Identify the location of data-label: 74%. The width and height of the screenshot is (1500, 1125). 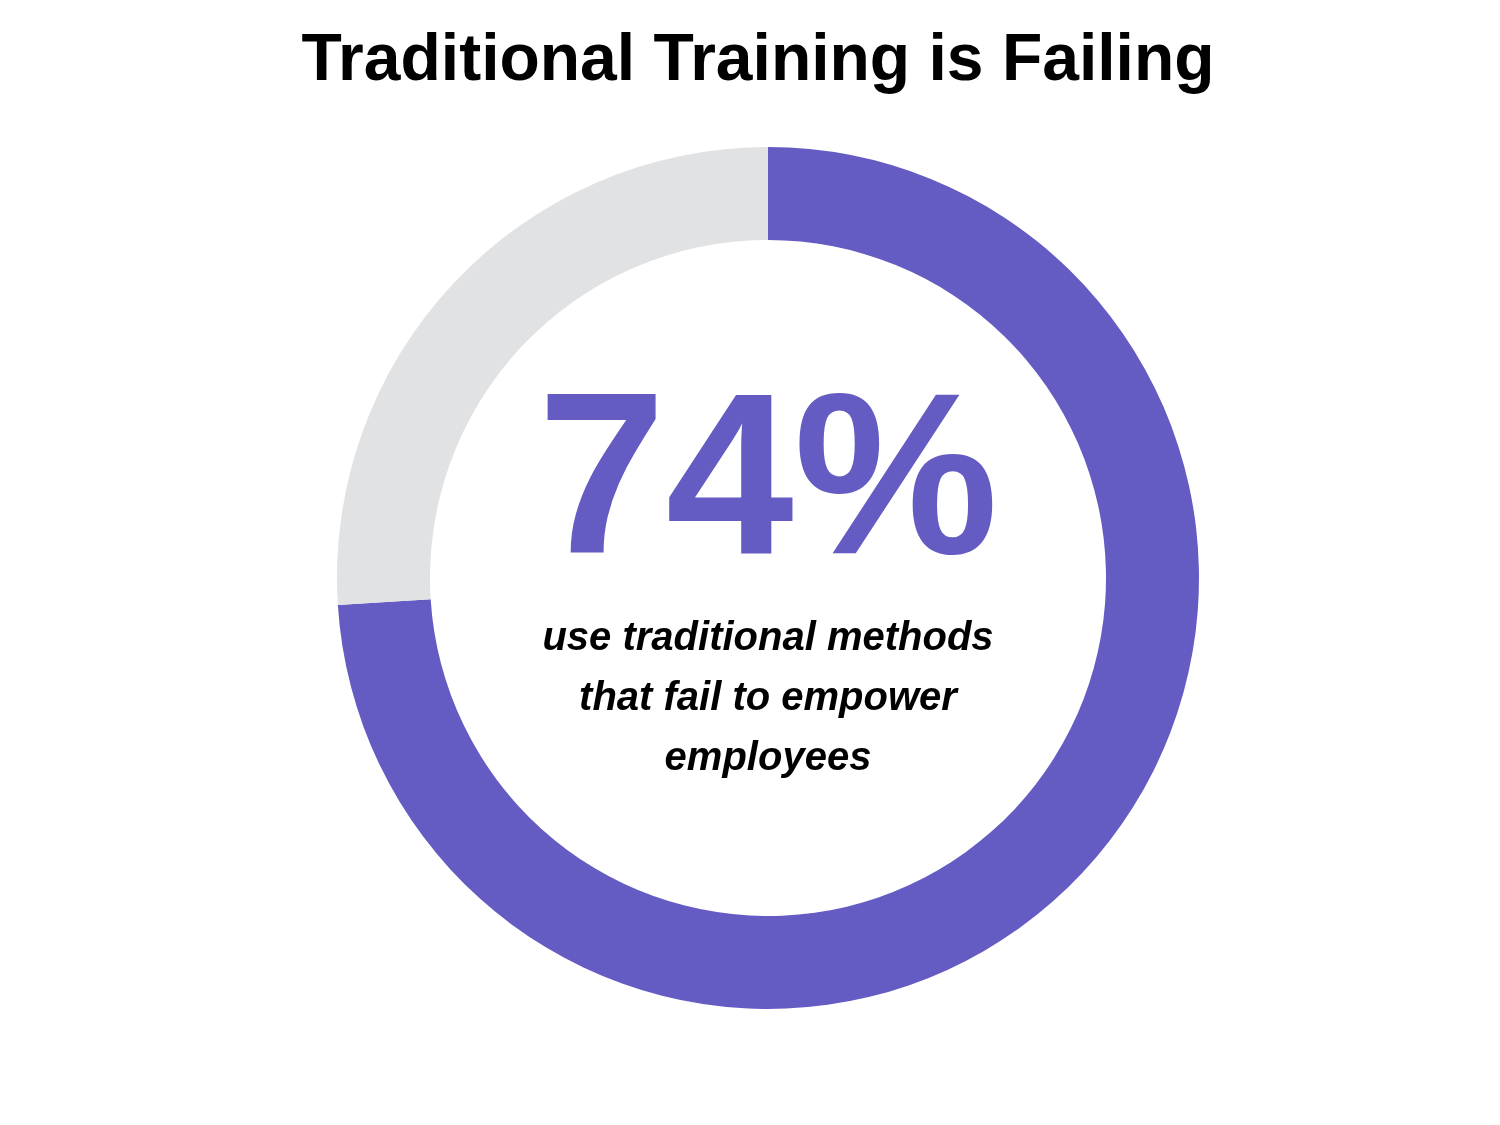
(768, 473).